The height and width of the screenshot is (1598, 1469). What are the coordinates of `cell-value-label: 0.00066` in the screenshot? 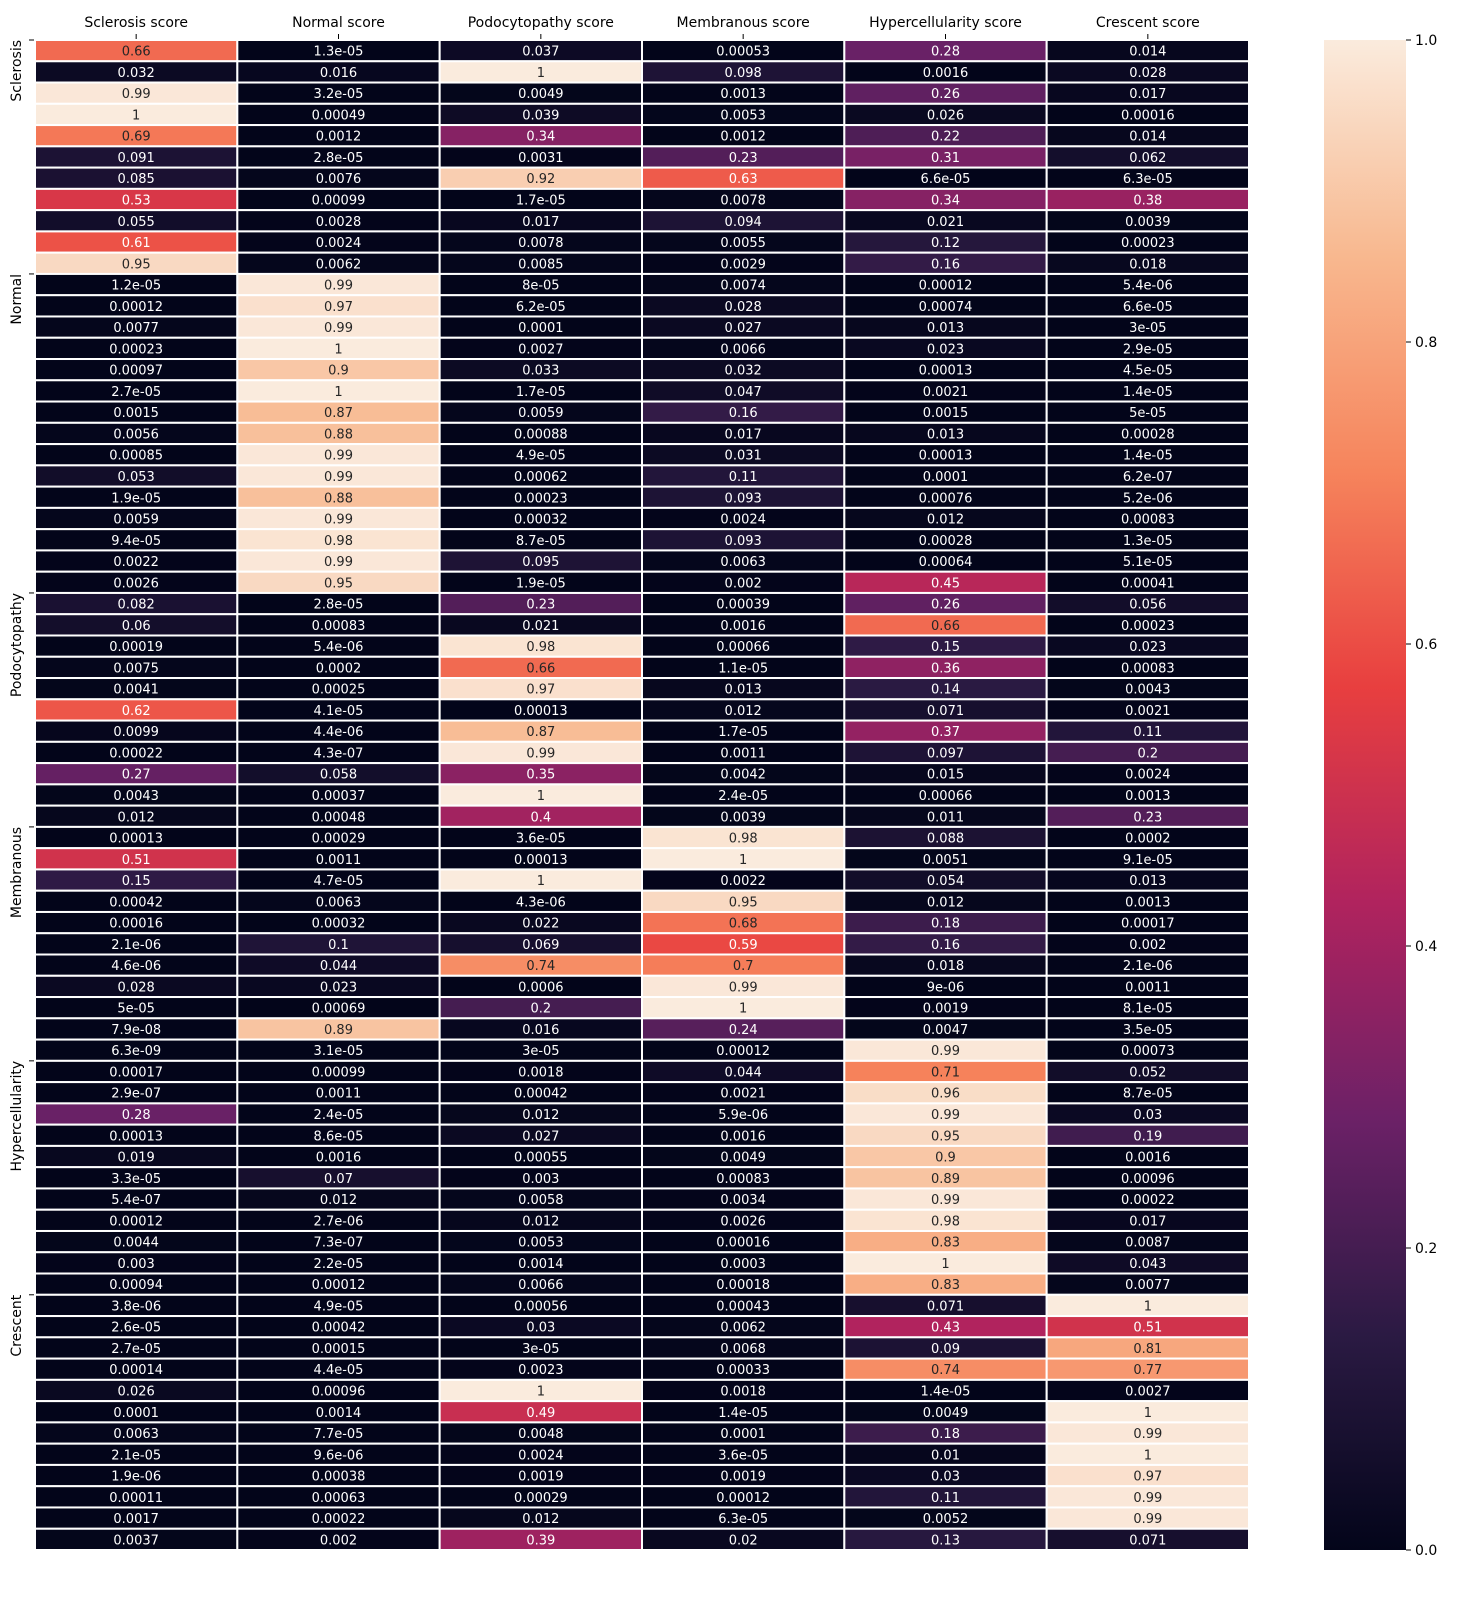 It's located at (946, 796).